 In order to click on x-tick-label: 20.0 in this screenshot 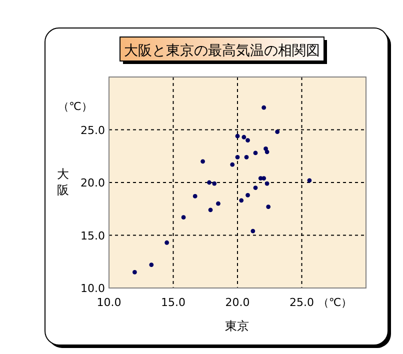, I will do `click(237, 302)`.